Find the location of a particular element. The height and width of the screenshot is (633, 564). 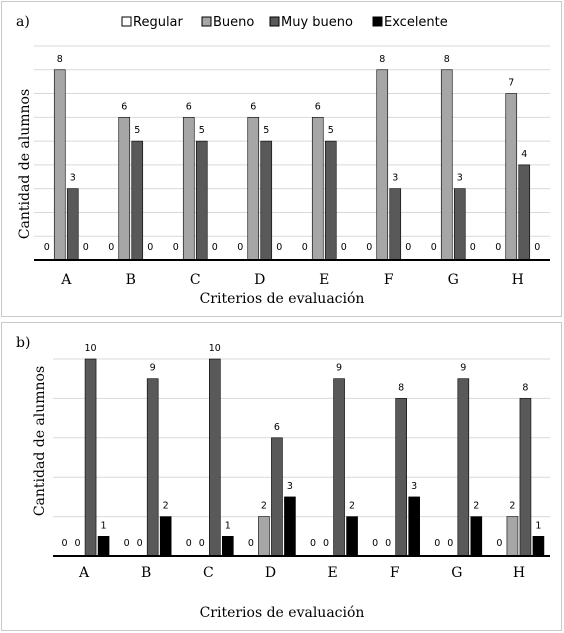

data-label-A-s2: 10 is located at coordinates (91, 348).